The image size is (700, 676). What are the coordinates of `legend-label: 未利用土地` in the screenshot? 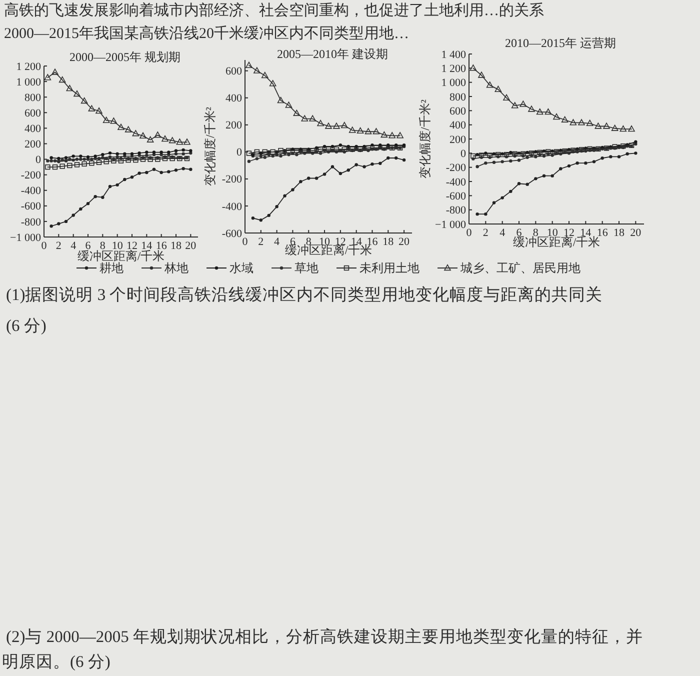 It's located at (390, 268).